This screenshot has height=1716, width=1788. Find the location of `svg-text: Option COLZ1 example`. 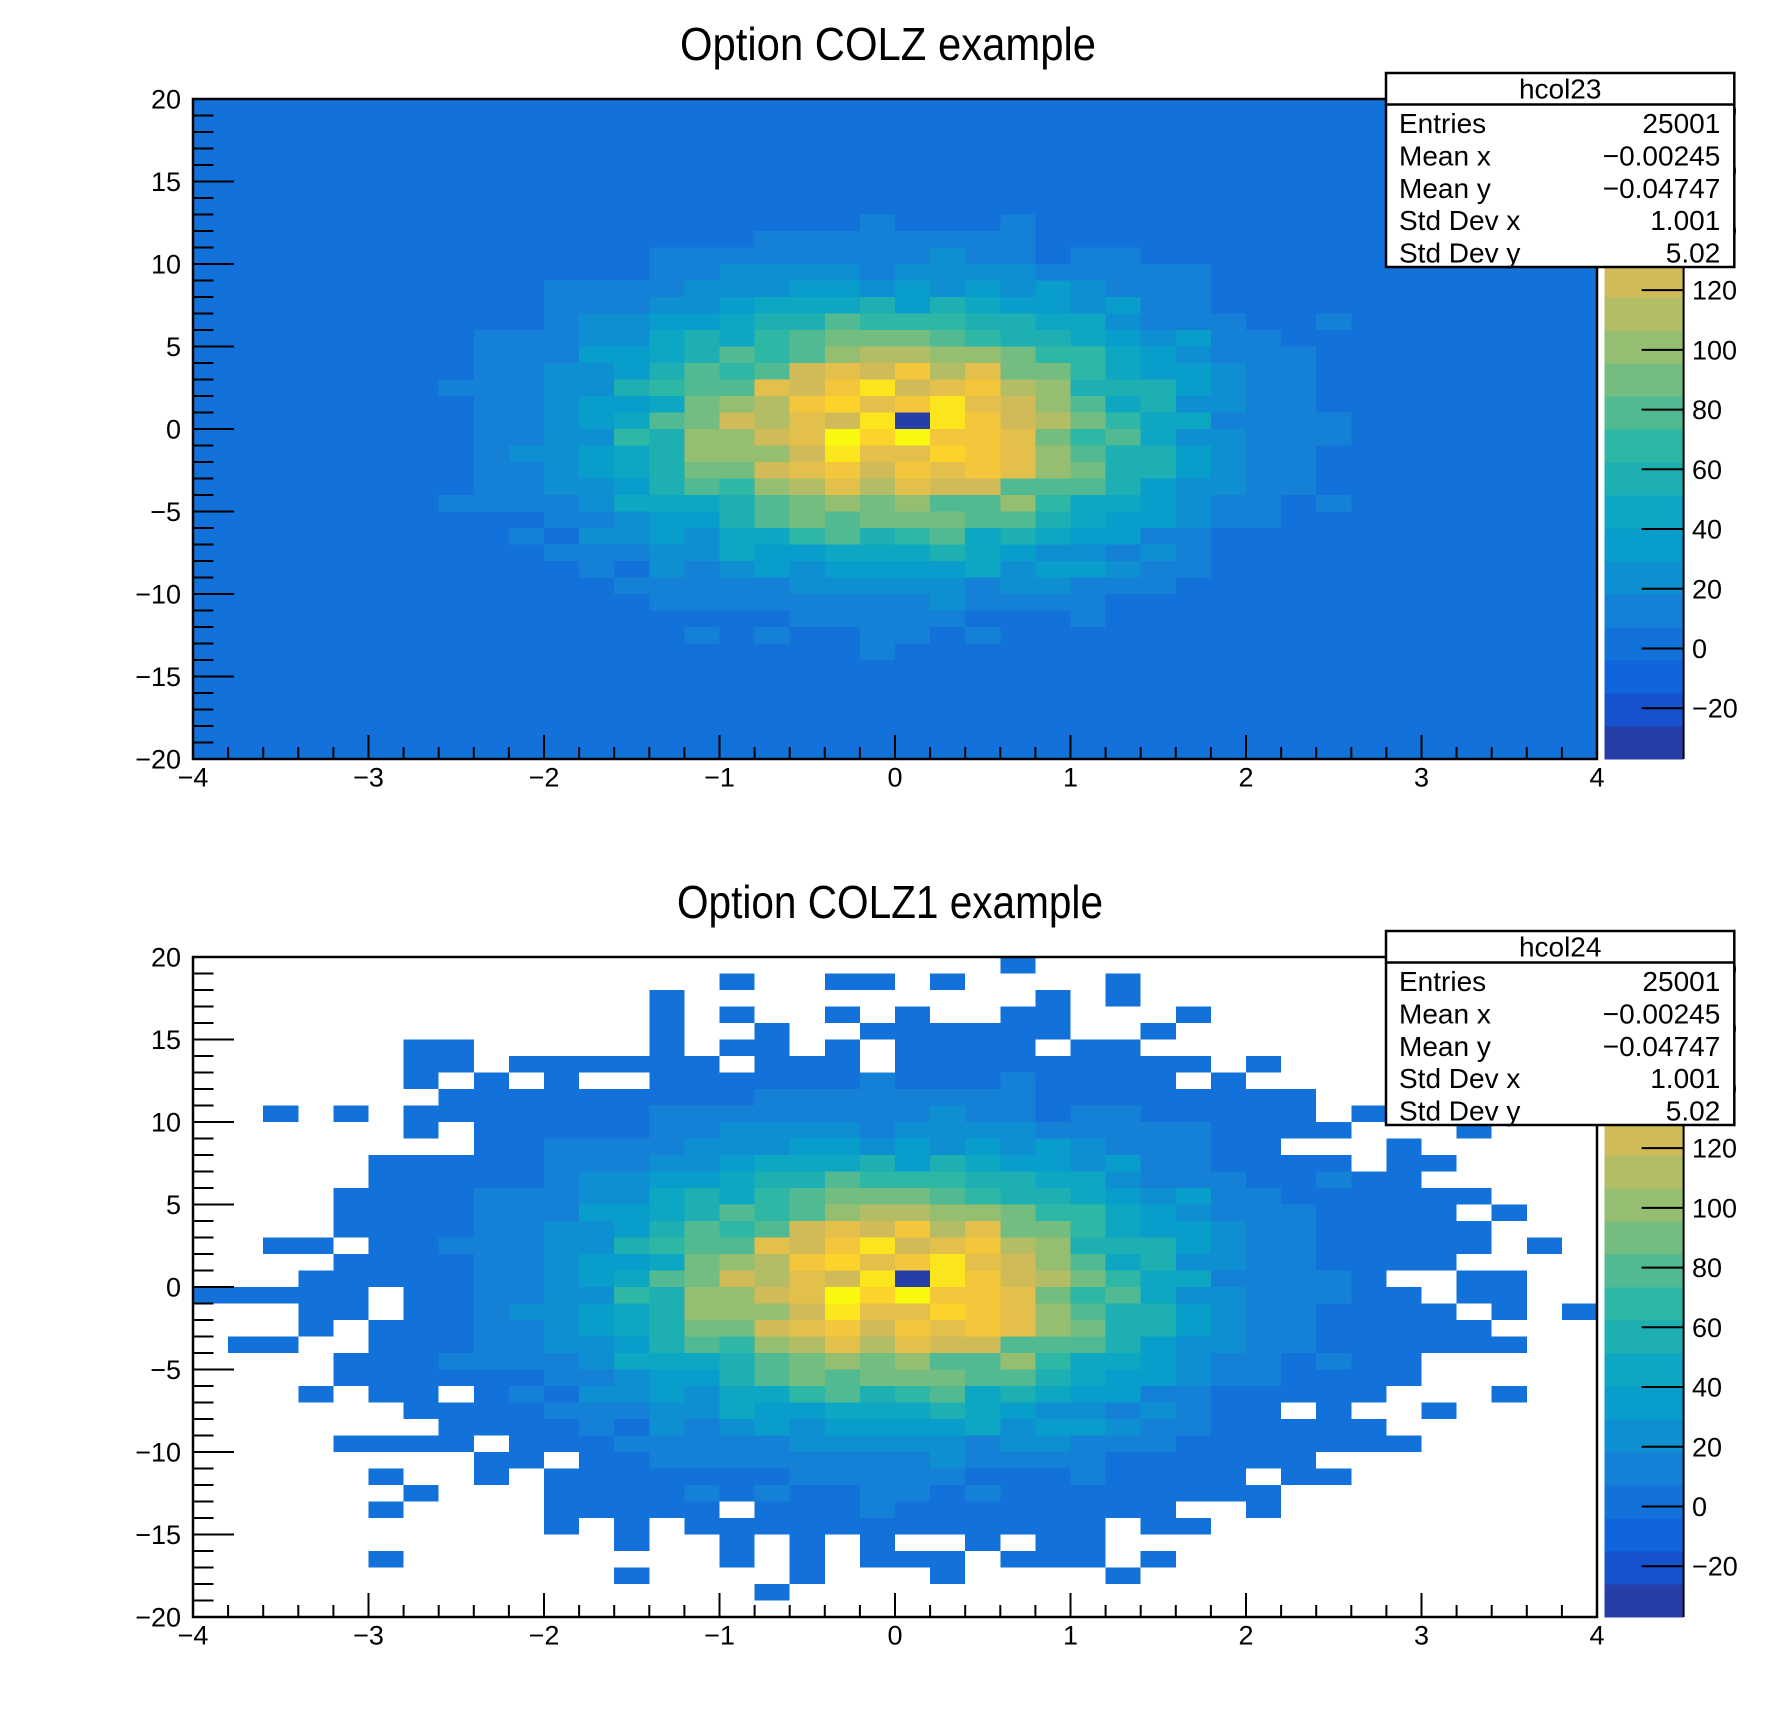

svg-text: Option COLZ1 example is located at coordinates (890, 902).